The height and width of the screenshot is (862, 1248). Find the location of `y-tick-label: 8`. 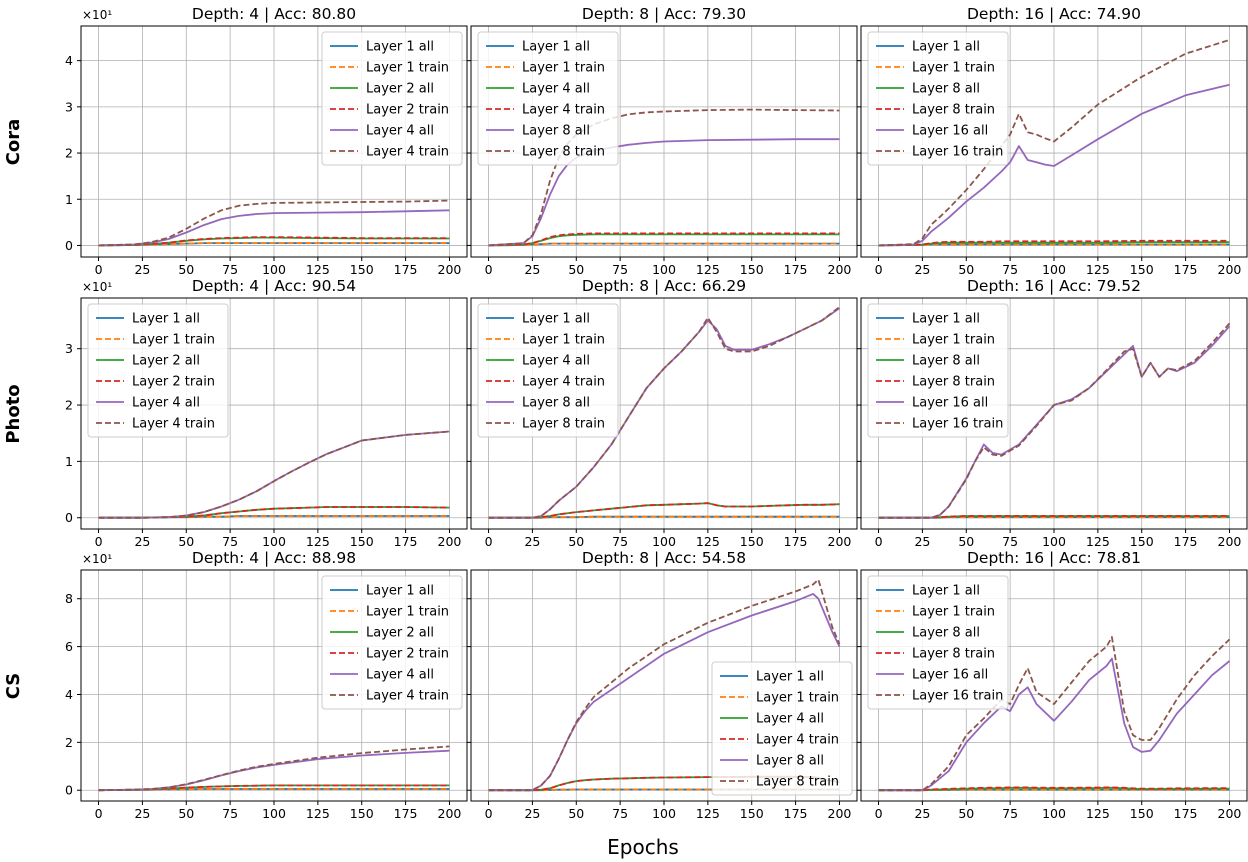

y-tick-label: 8 is located at coordinates (69, 598).